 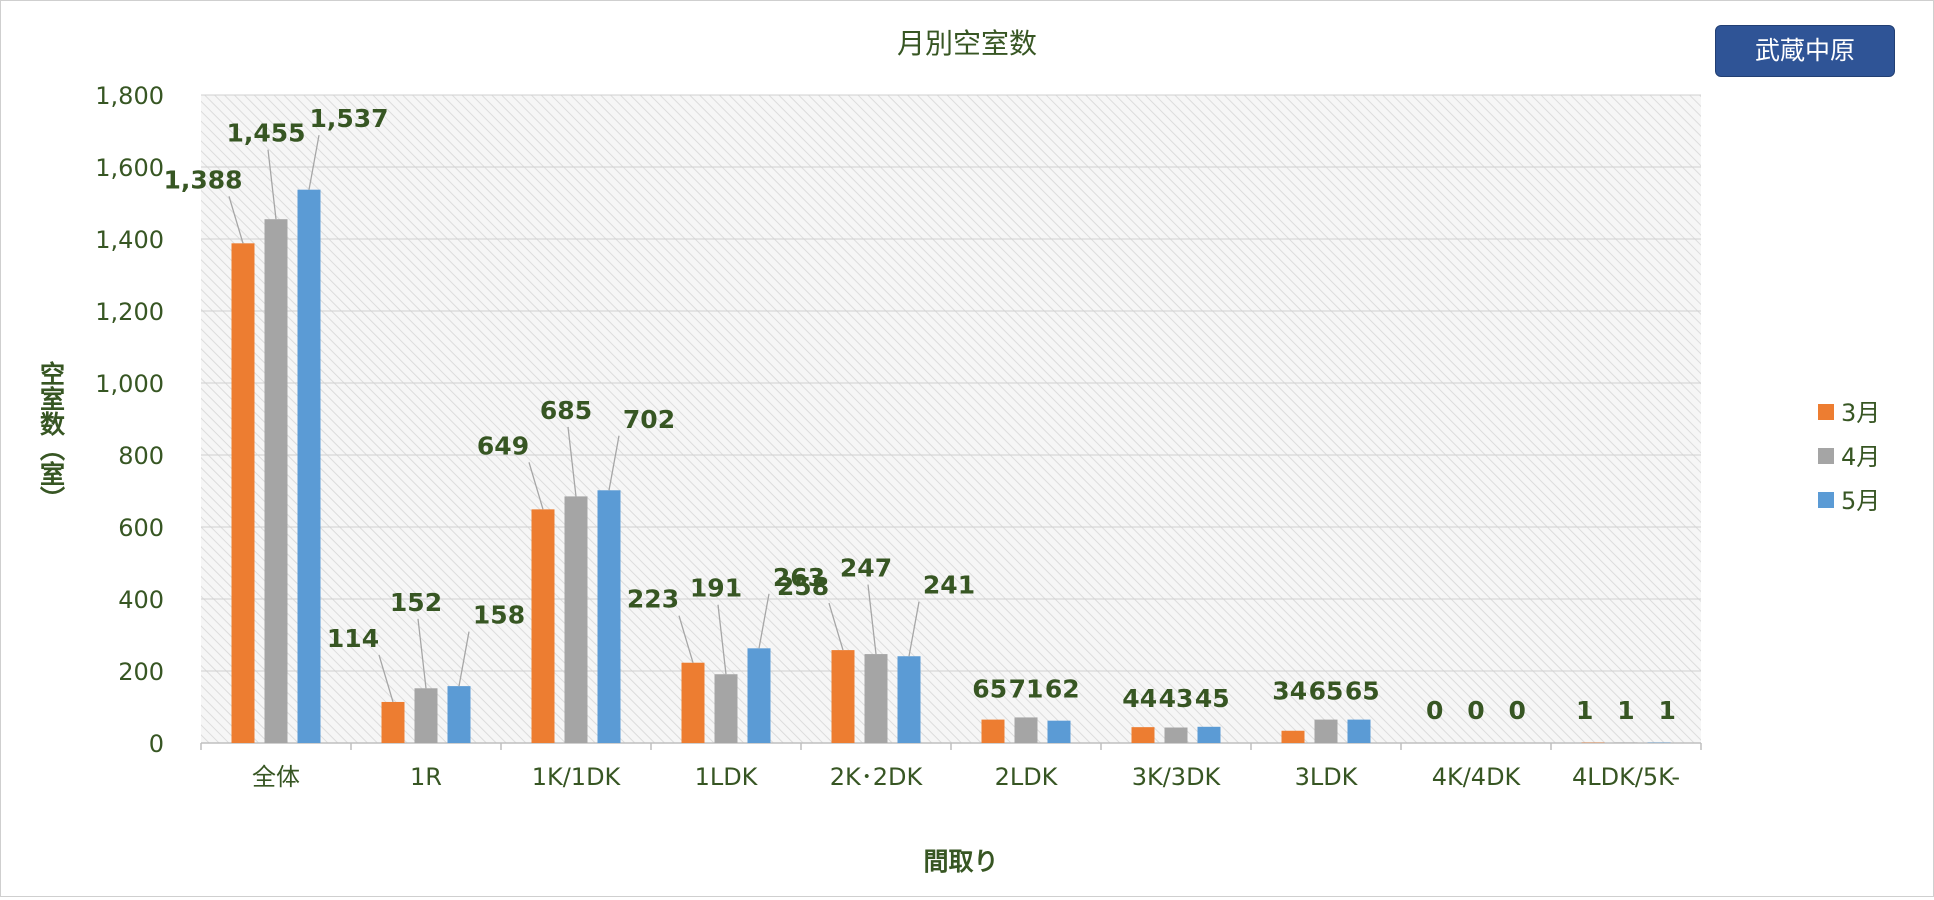 I want to click on data-label: 34, so click(x=1289, y=691).